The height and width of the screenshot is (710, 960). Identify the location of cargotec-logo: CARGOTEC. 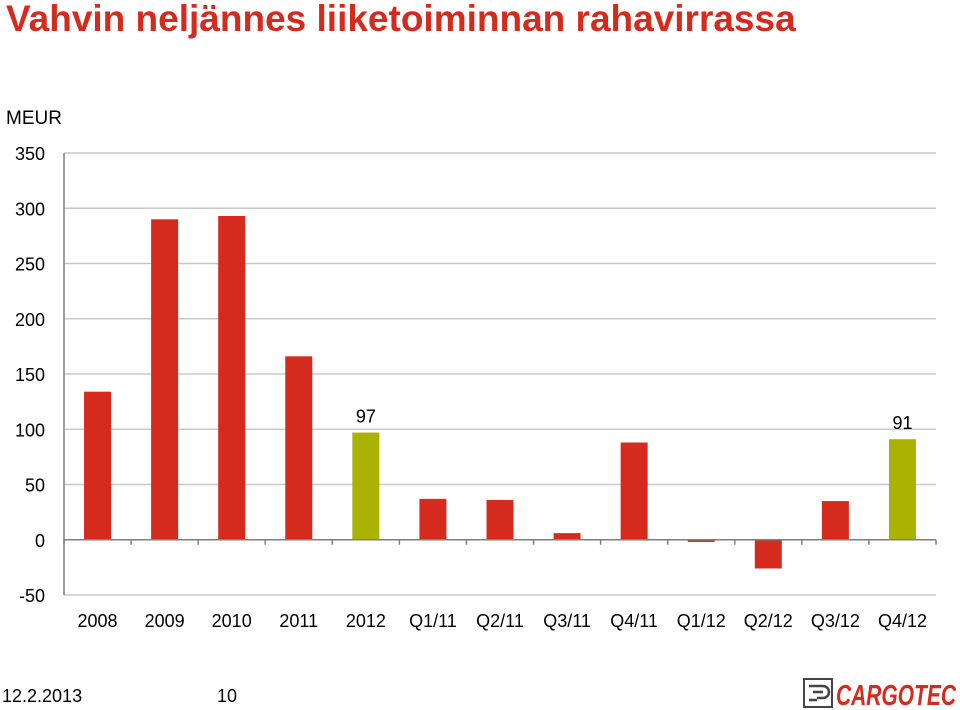
(880, 693).